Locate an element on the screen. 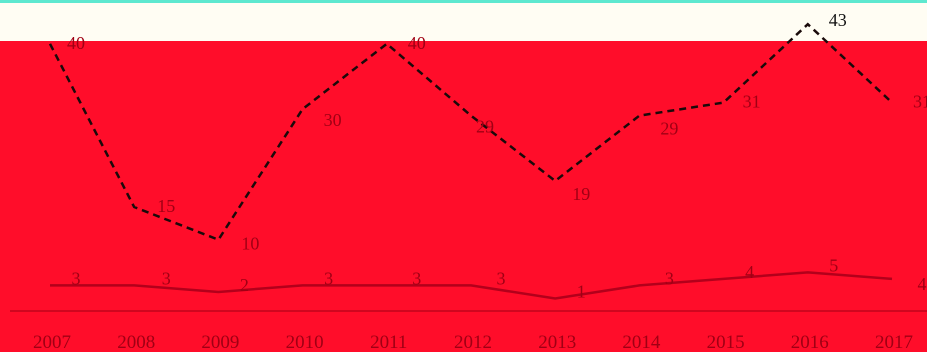  data-label-series1-2016: 43 is located at coordinates (838, 20).